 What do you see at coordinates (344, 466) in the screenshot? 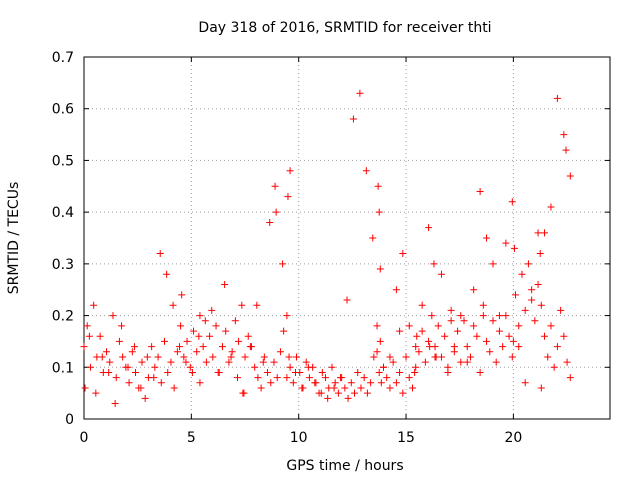
I see `x-axis-label: GPS time / hours` at bounding box center [344, 466].